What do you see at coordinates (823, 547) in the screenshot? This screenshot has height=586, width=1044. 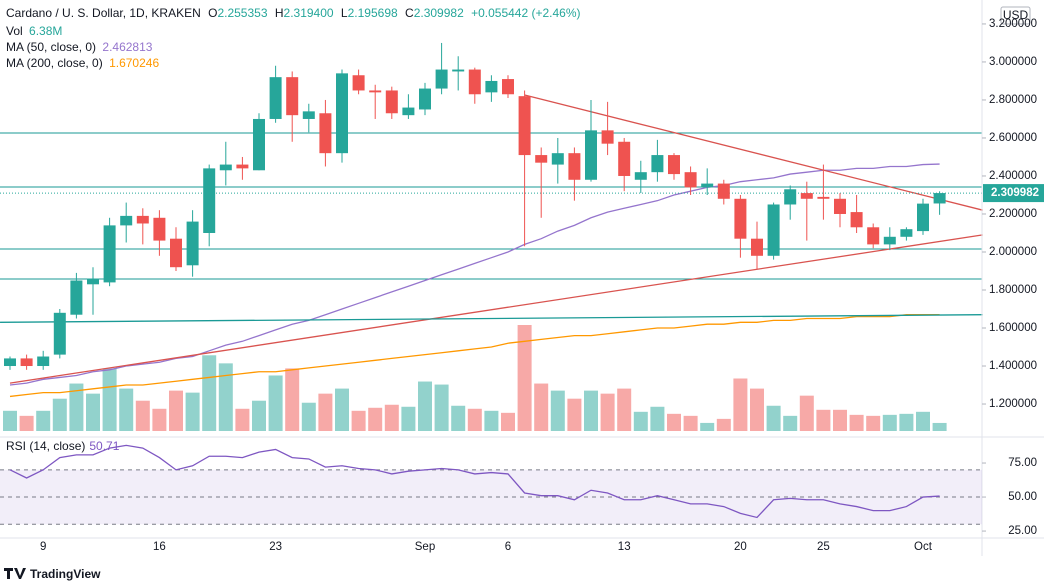 I see `x-tick-label: 25` at bounding box center [823, 547].